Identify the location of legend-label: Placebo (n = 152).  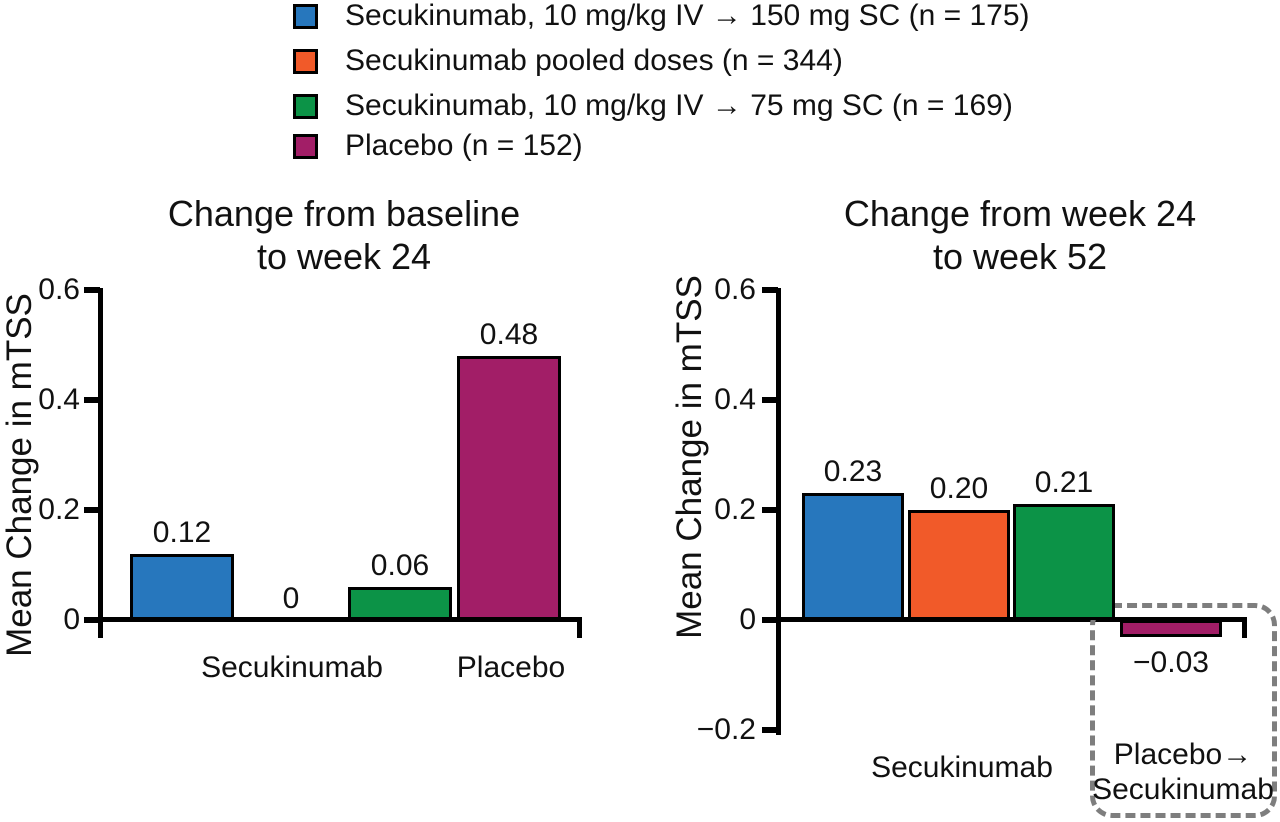
(464, 145).